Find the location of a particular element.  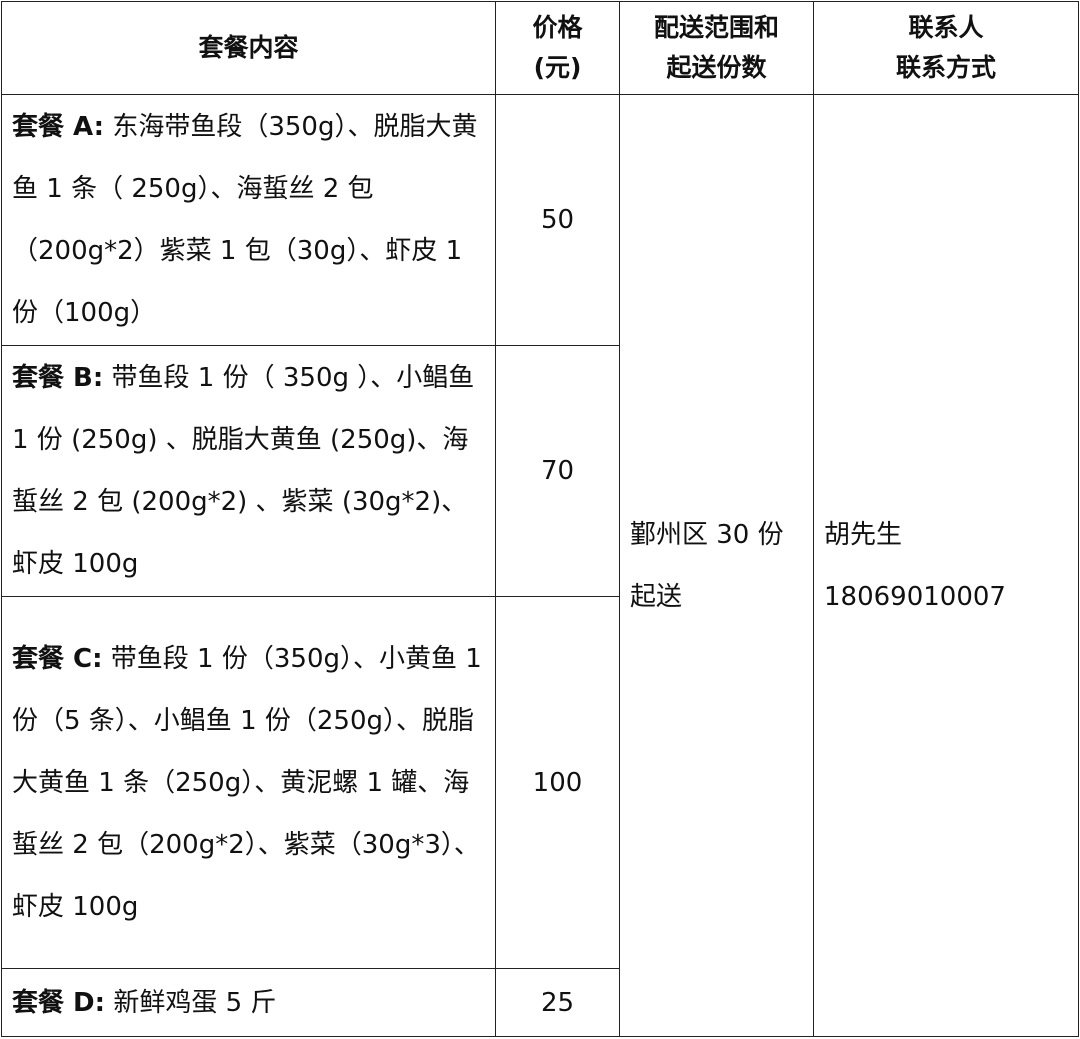

table-row: 套餐 D: 新鲜鸡蛋 5 斤 25 is located at coordinates (540, 1002).